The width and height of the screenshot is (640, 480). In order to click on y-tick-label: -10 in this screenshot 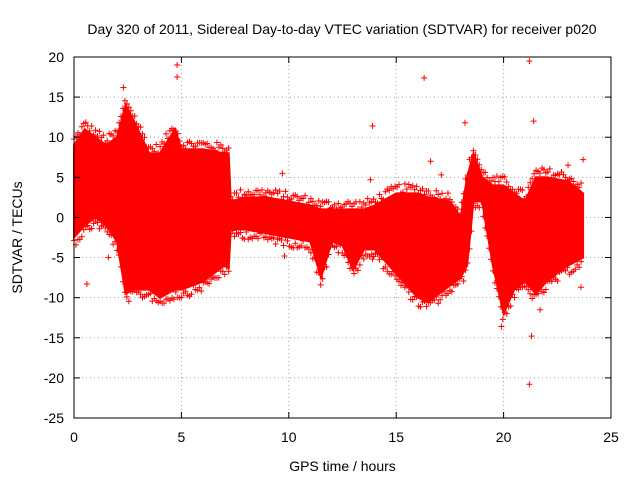, I will do `click(54, 298)`.